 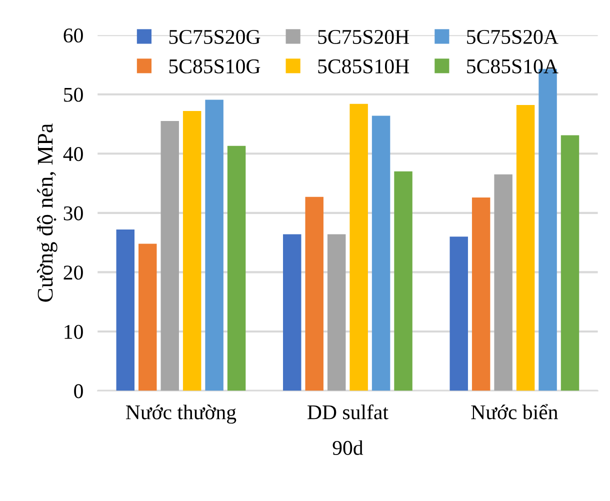 What do you see at coordinates (364, 66) in the screenshot?
I see `legend-label: 5C85S10H` at bounding box center [364, 66].